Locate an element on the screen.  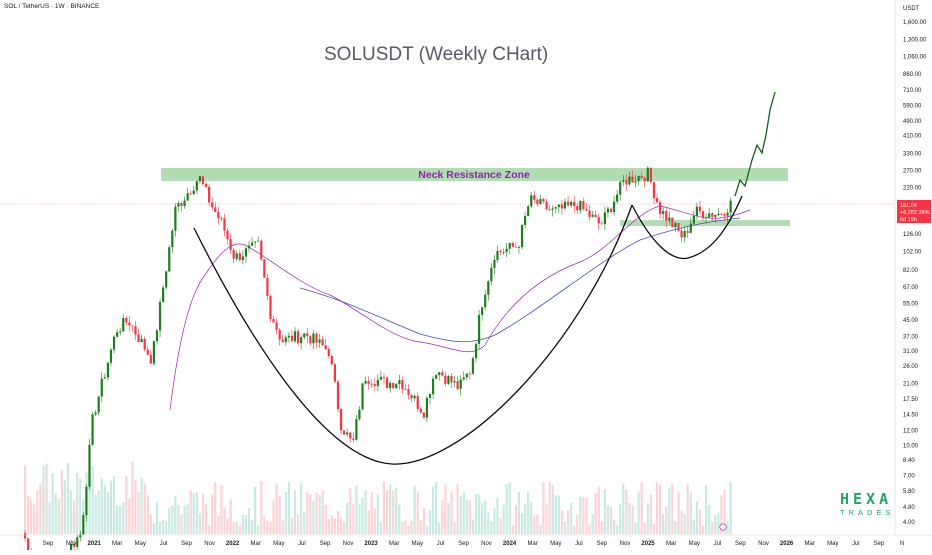
x-tick-label: May is located at coordinates (832, 544).